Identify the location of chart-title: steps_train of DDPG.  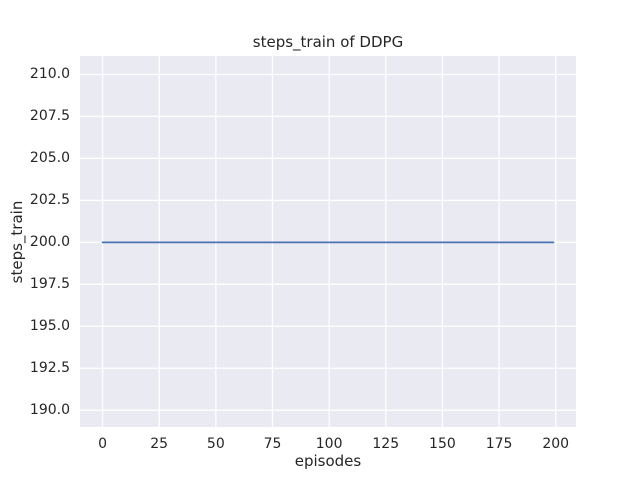
(328, 42).